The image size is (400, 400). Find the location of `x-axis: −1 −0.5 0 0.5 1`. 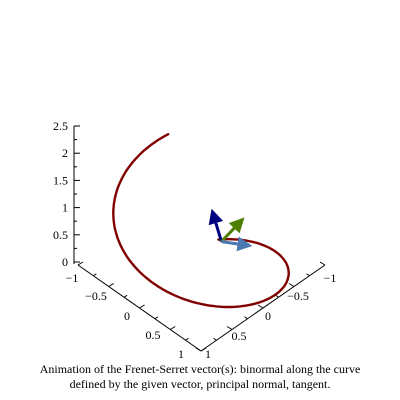

x-axis: −1 −0.5 0 0.5 1 is located at coordinates (136, 311).